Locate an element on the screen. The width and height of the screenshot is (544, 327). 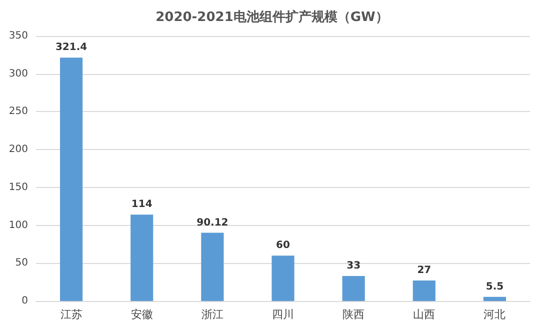
data-label: 5.5 is located at coordinates (495, 286).